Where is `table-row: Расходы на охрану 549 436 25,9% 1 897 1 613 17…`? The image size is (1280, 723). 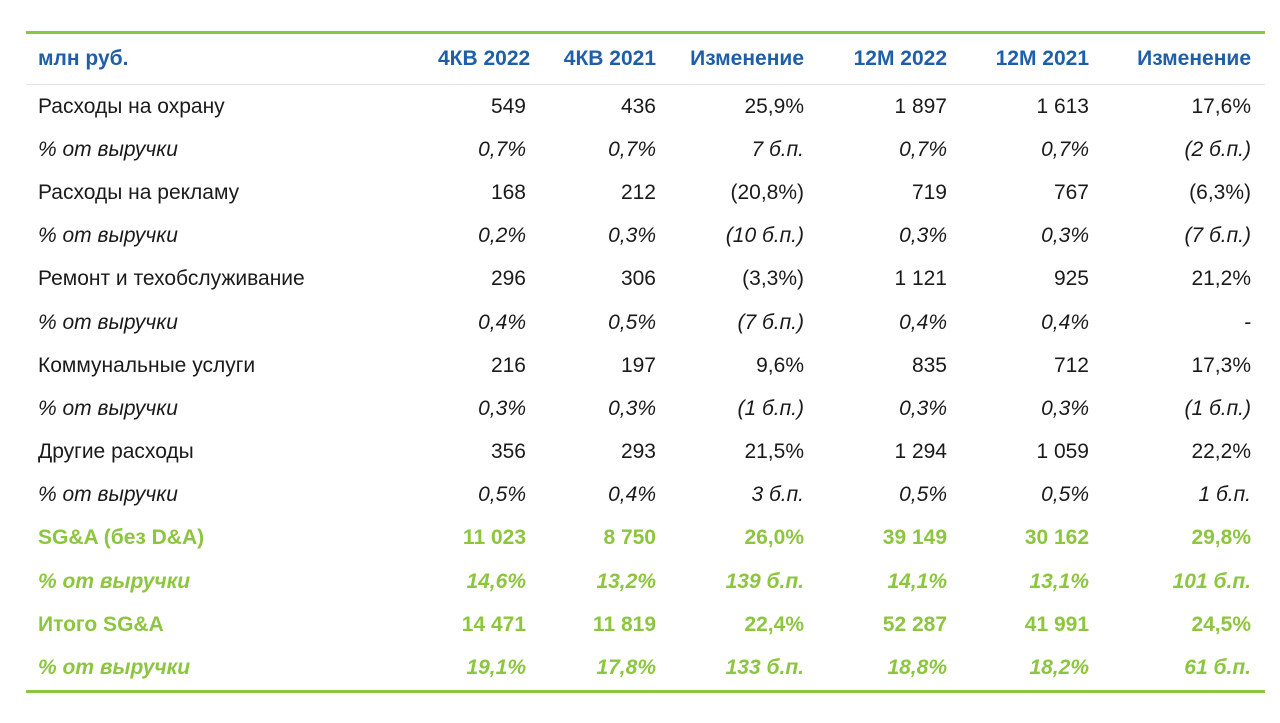
table-row: Расходы на охрану 549 436 25,9% 1 897 1 613 17… is located at coordinates (645, 107).